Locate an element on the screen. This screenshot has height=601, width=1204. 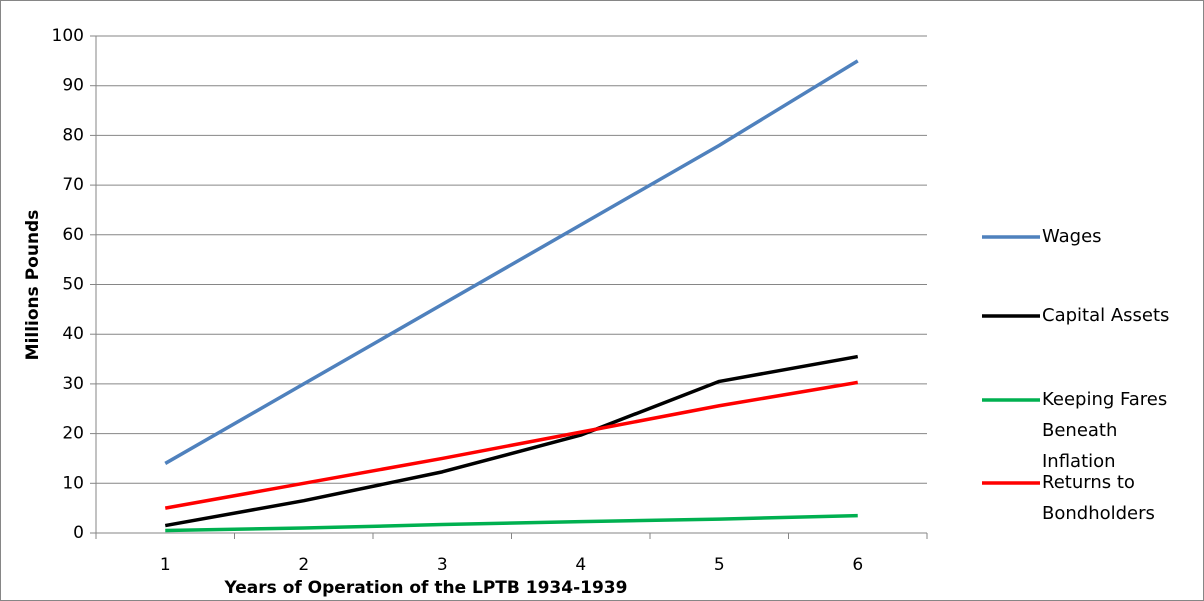
y-tick-label: 60 is located at coordinates (73, 235).